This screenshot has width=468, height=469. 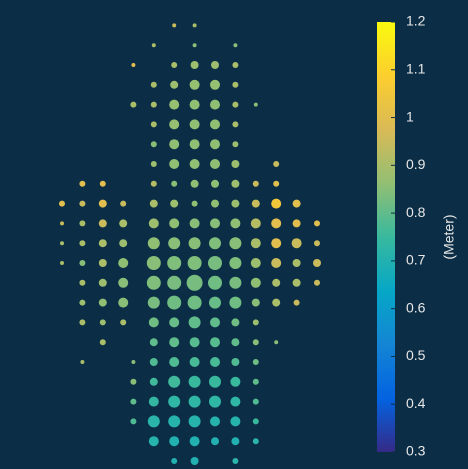 What do you see at coordinates (416, 212) in the screenshot?
I see `colorbar-tick-label: 0.8` at bounding box center [416, 212].